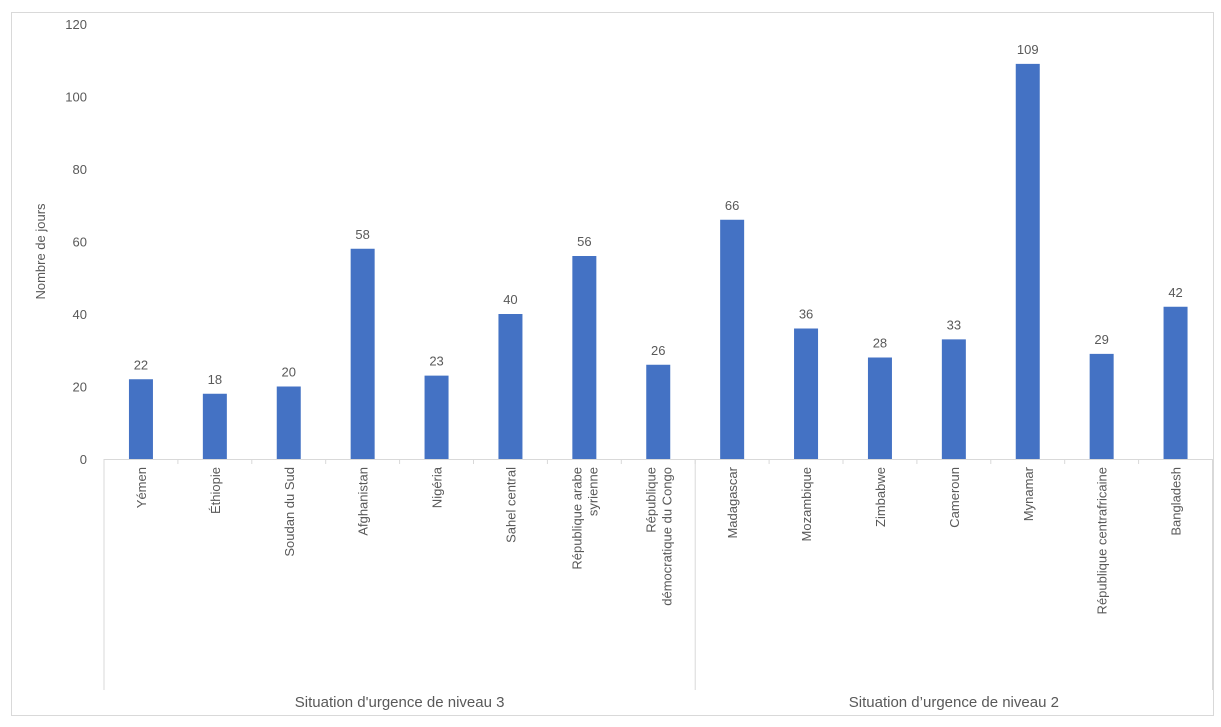 This screenshot has height=727, width=1221. I want to click on x-tick-label: Yémen, so click(141, 487).